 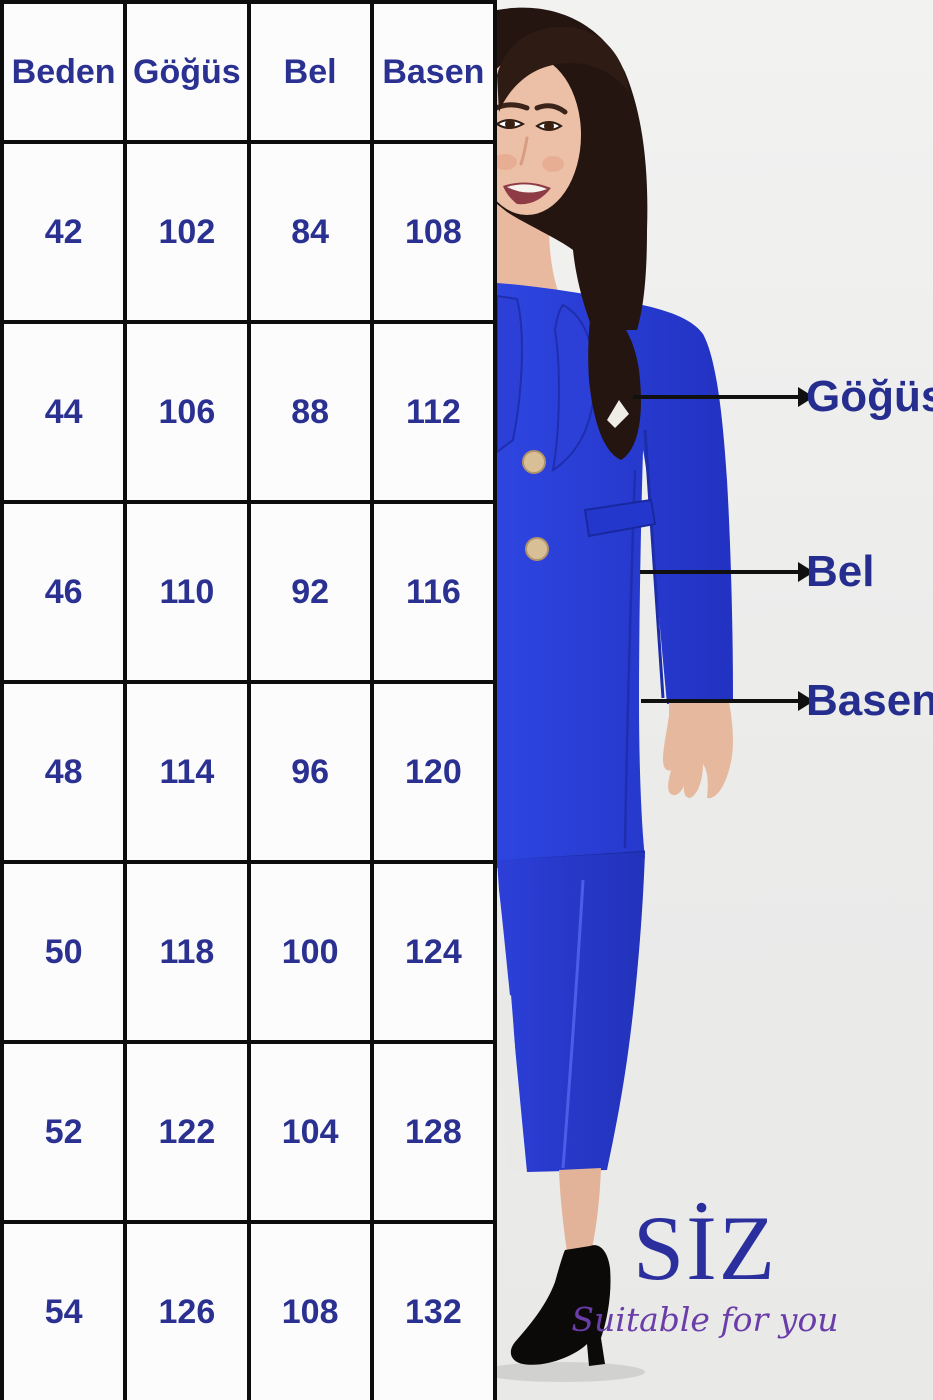 What do you see at coordinates (187, 592) in the screenshot?
I see `size-cell: 110` at bounding box center [187, 592].